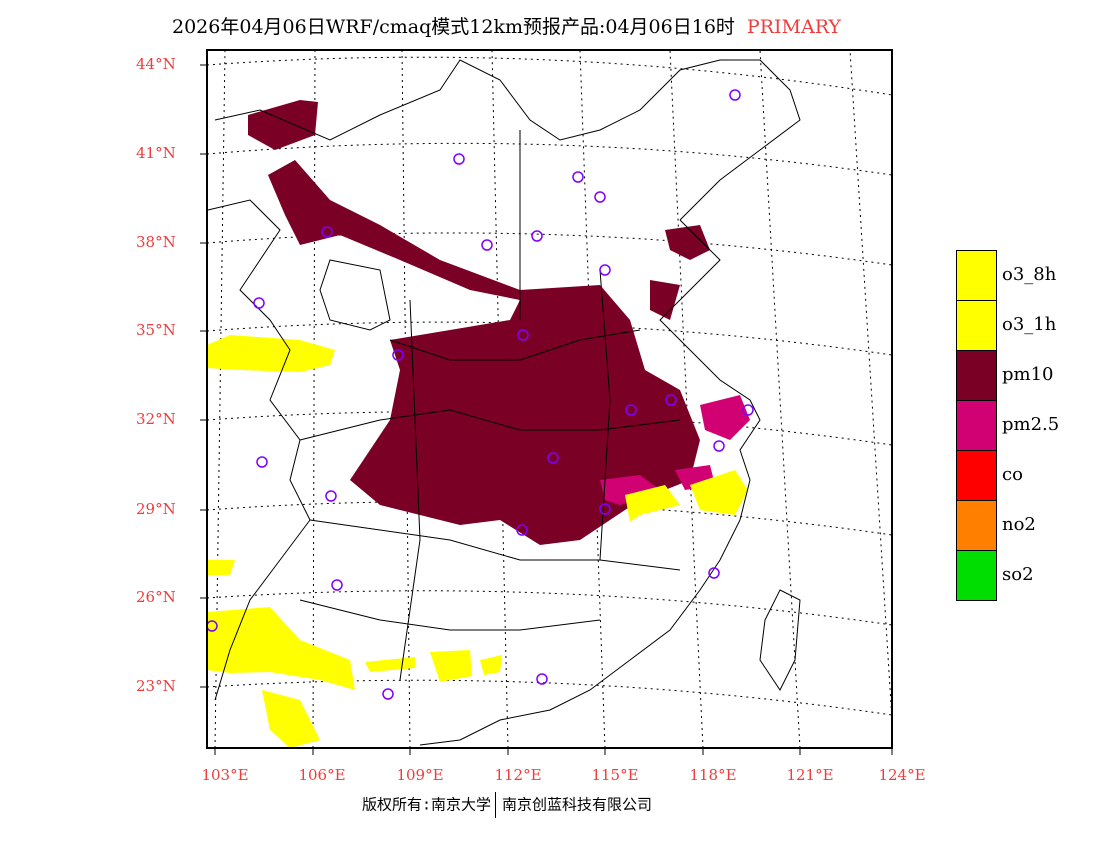  What do you see at coordinates (225, 775) in the screenshot?
I see `lon-label: 103°E` at bounding box center [225, 775].